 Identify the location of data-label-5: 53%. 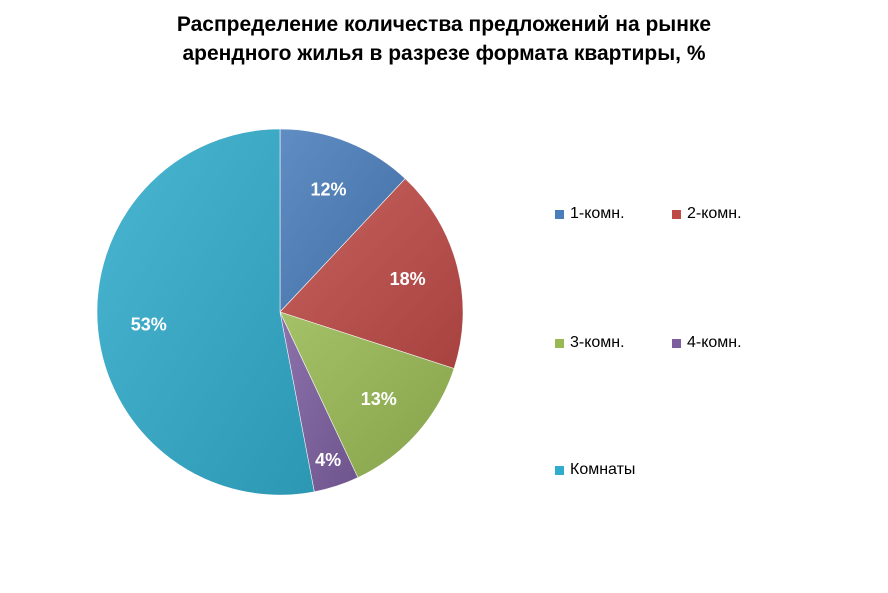
(149, 324).